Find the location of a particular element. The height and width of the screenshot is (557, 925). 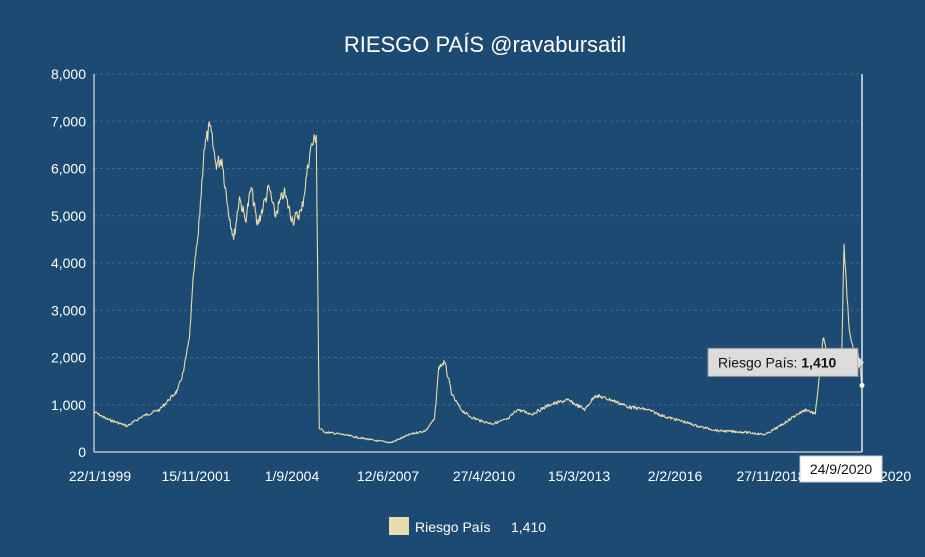

y-tick-label: 0 is located at coordinates (82, 452).